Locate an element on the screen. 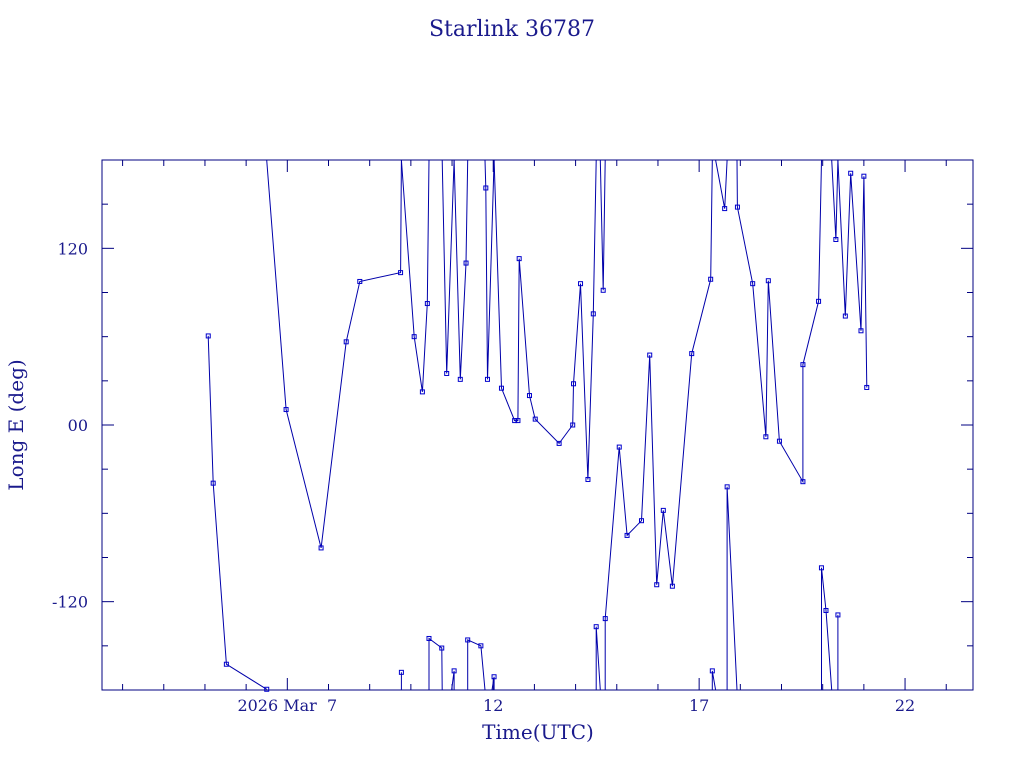 The height and width of the screenshot is (768, 1024). x-tick-label: 2026 Mar 7 is located at coordinates (287, 705).